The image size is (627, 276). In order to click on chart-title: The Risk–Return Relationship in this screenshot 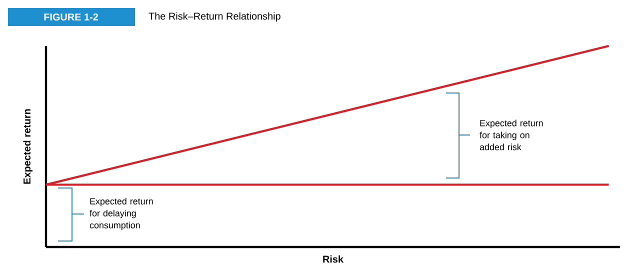, I will do `click(214, 17)`.